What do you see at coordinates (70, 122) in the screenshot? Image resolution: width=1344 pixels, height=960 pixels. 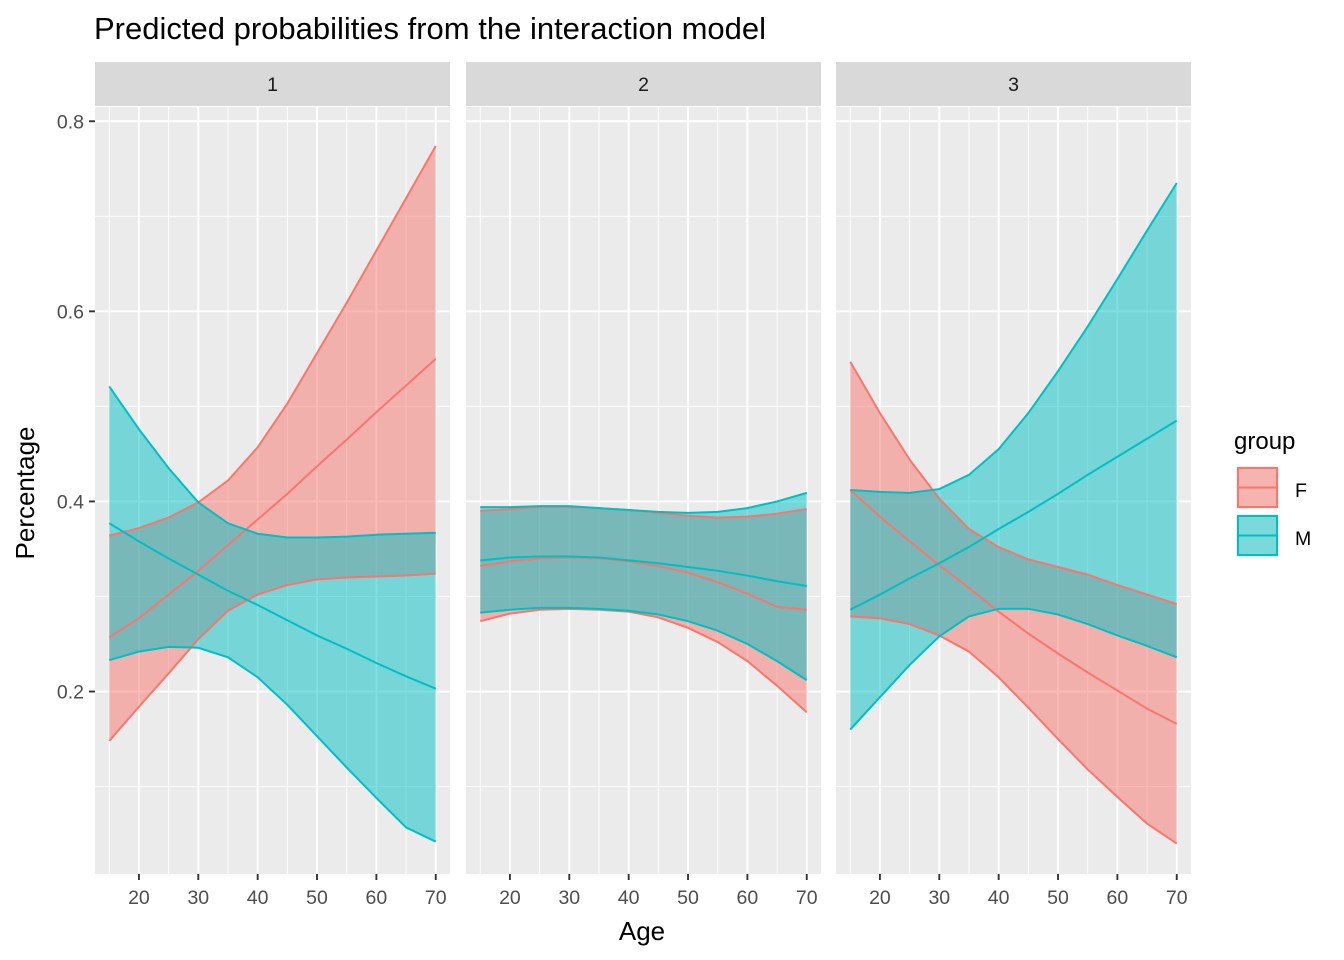 I see `y-tick-label: 0.8` at bounding box center [70, 122].